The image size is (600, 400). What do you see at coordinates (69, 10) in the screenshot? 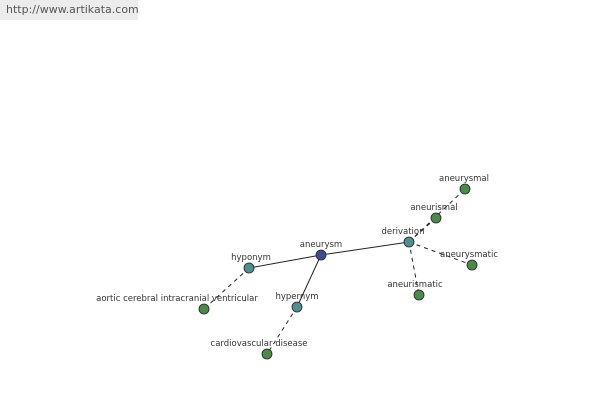
I see `site-url: http://www.artikata.com` at bounding box center [69, 10].